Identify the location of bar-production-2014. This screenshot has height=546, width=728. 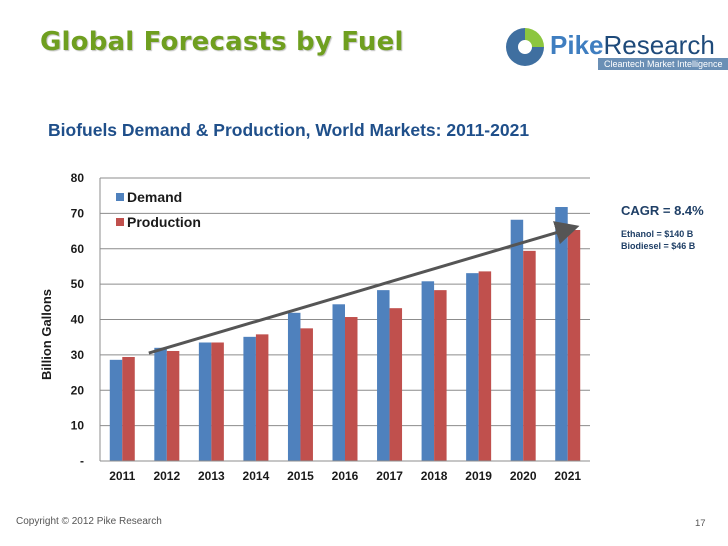
(262, 397).